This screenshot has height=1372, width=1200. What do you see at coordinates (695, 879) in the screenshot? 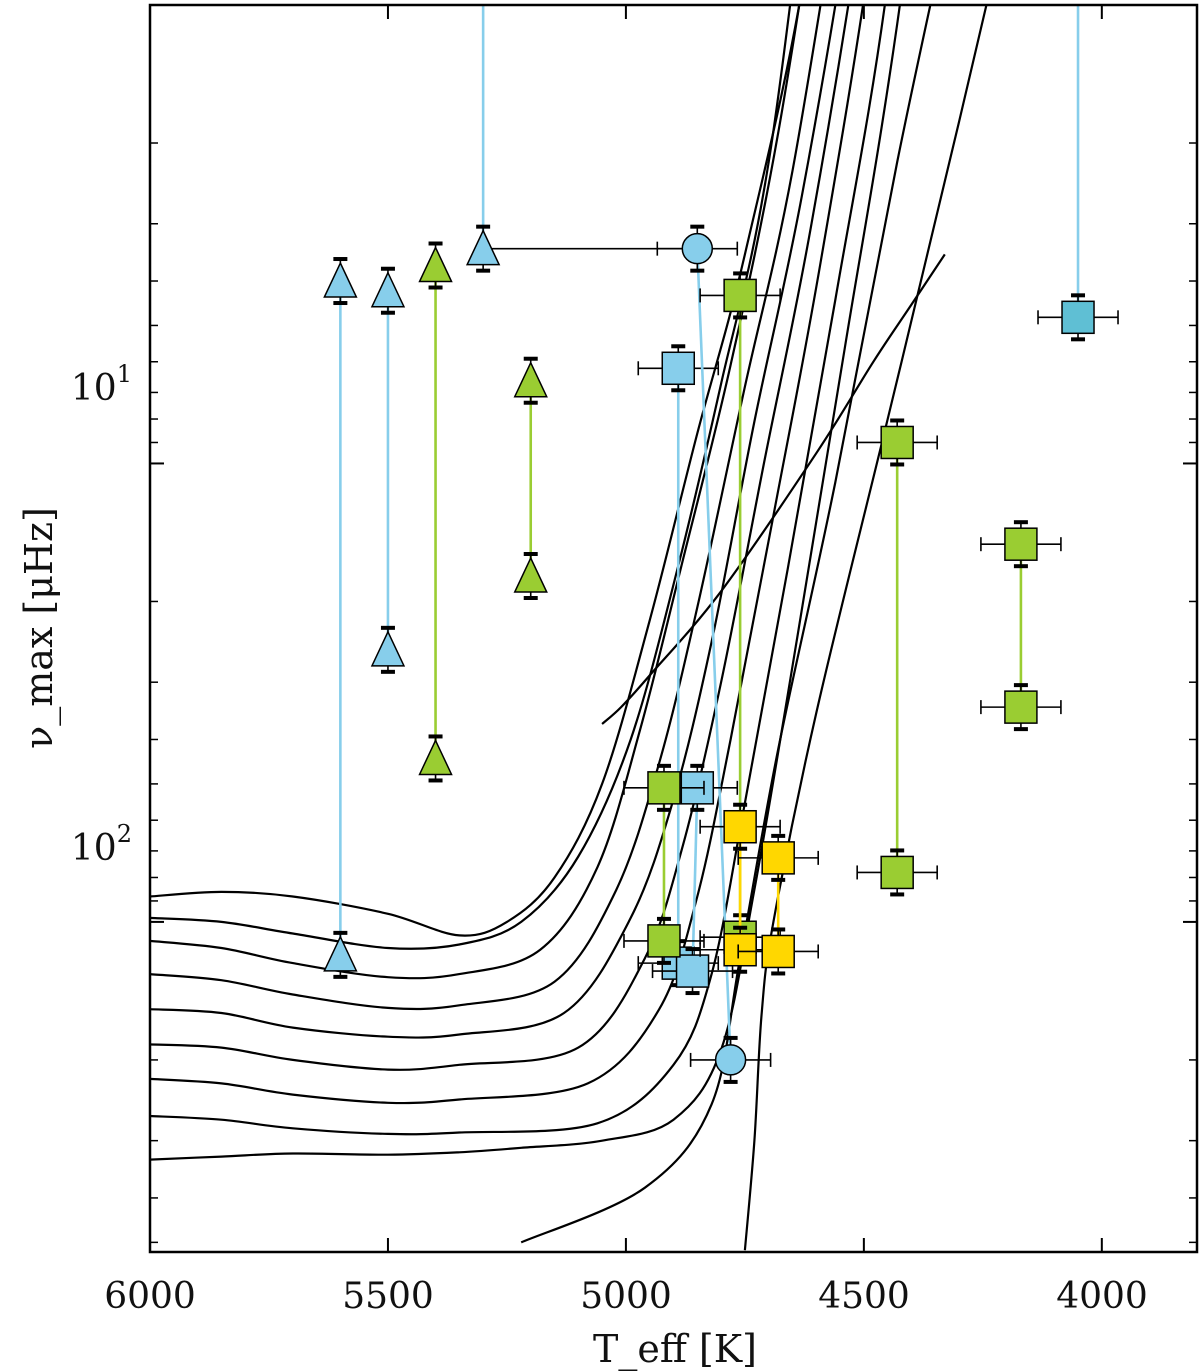
I see `pair-connector` at bounding box center [695, 879].